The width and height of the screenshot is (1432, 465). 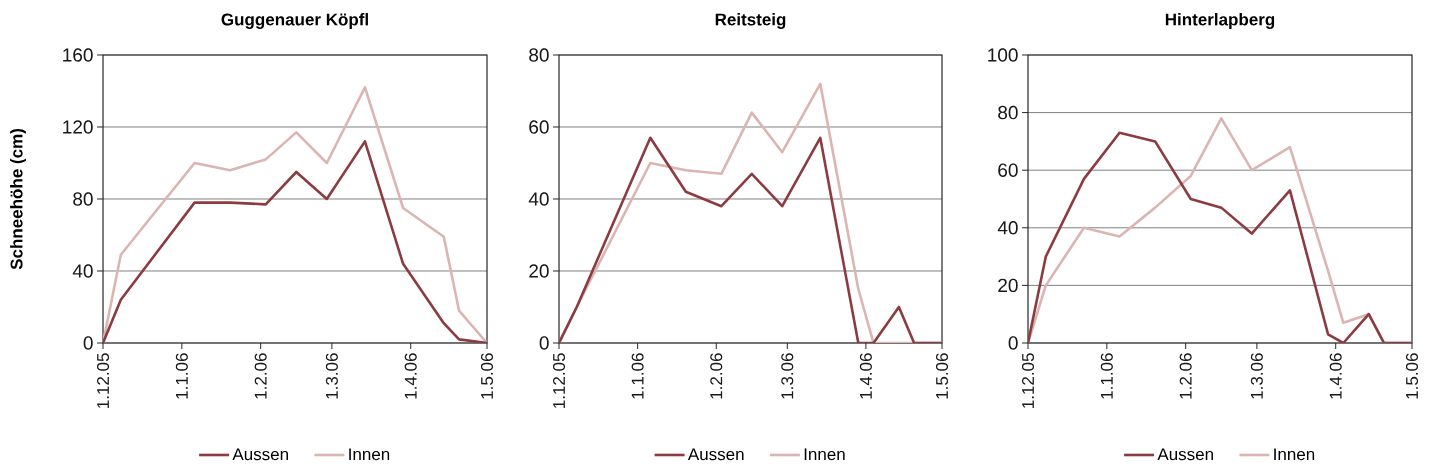 I want to click on y-axis-title: Schneehöhe (cm), so click(x=18, y=199).